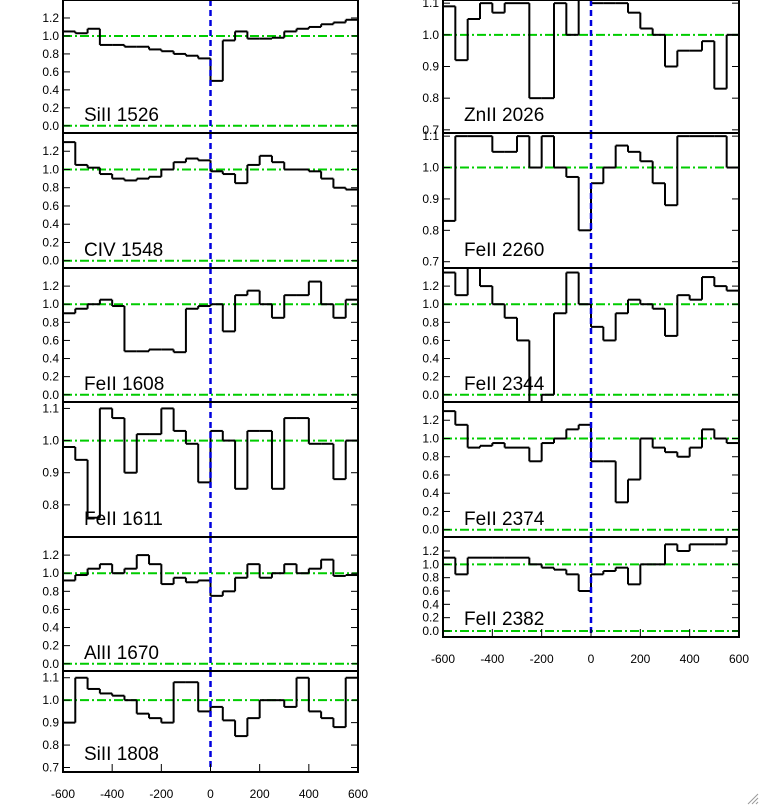  I want to click on panel-label: FeII 1608, so click(124, 384).